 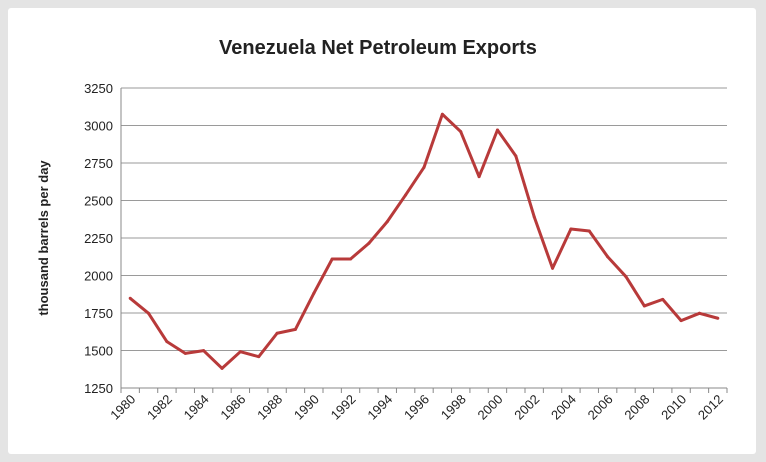 I want to click on y-tick-label: 2250, so click(x=98, y=238).